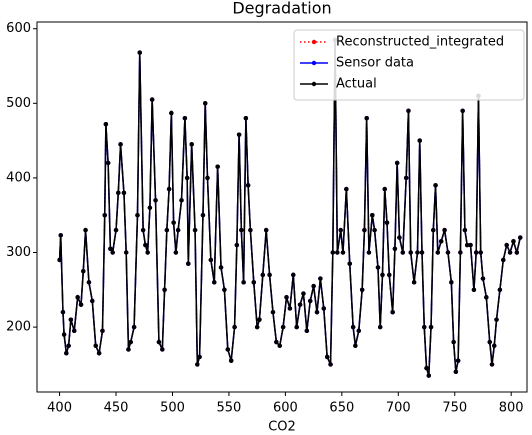  What do you see at coordinates (314, 42) in the screenshot?
I see `legend-marker` at bounding box center [314, 42].